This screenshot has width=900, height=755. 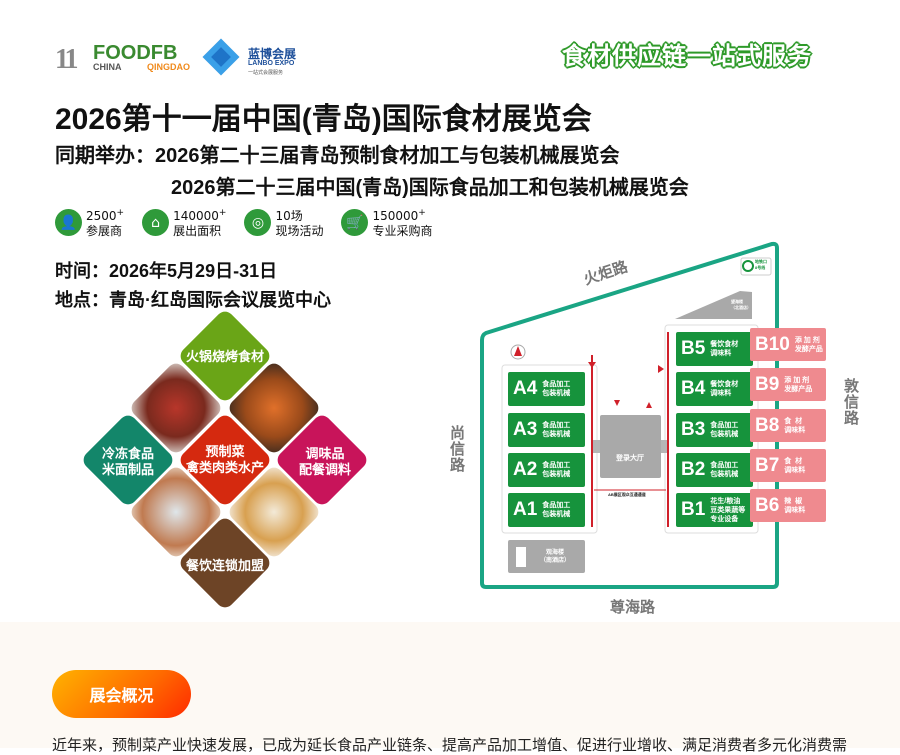 I want to click on event-time: 时间：2026年5月29日-31日, so click(x=166, y=271).